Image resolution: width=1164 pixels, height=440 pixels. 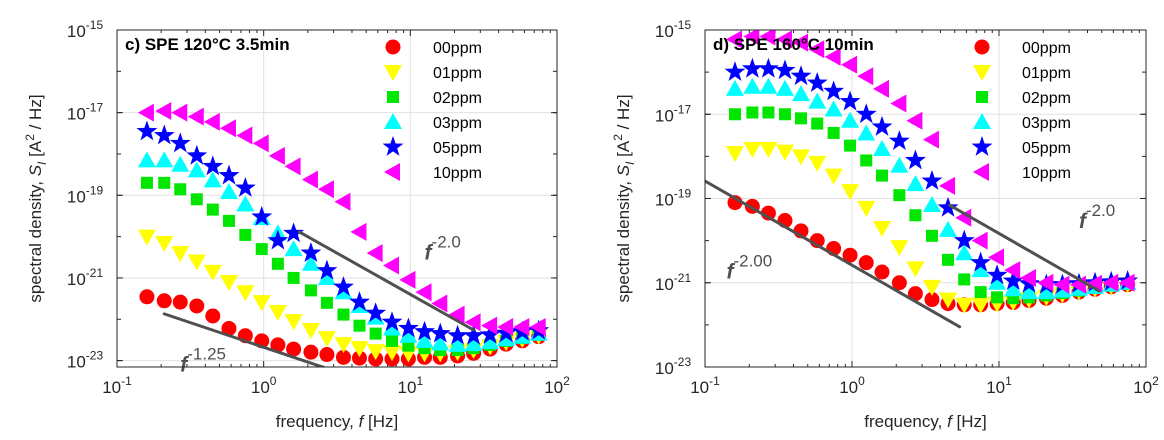 I want to click on y-tick-exponent: -21, so click(x=683, y=278).